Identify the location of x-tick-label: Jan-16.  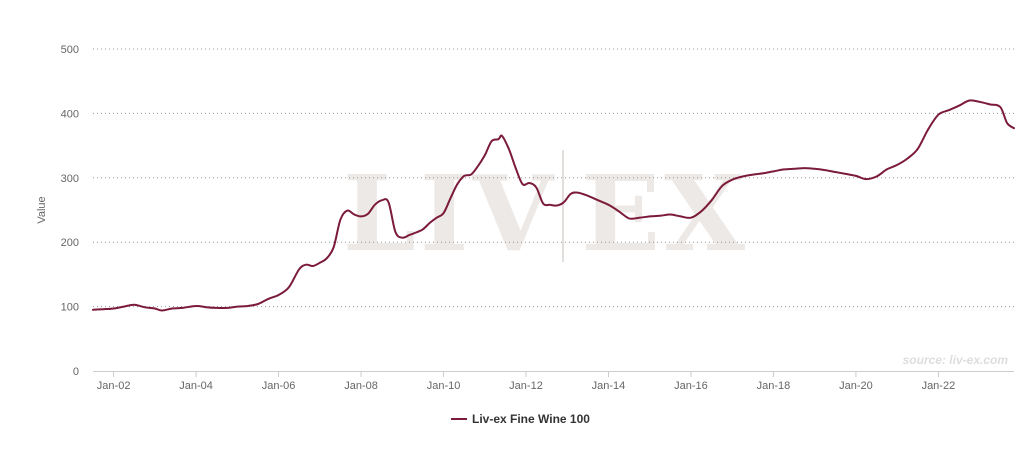
(691, 386).